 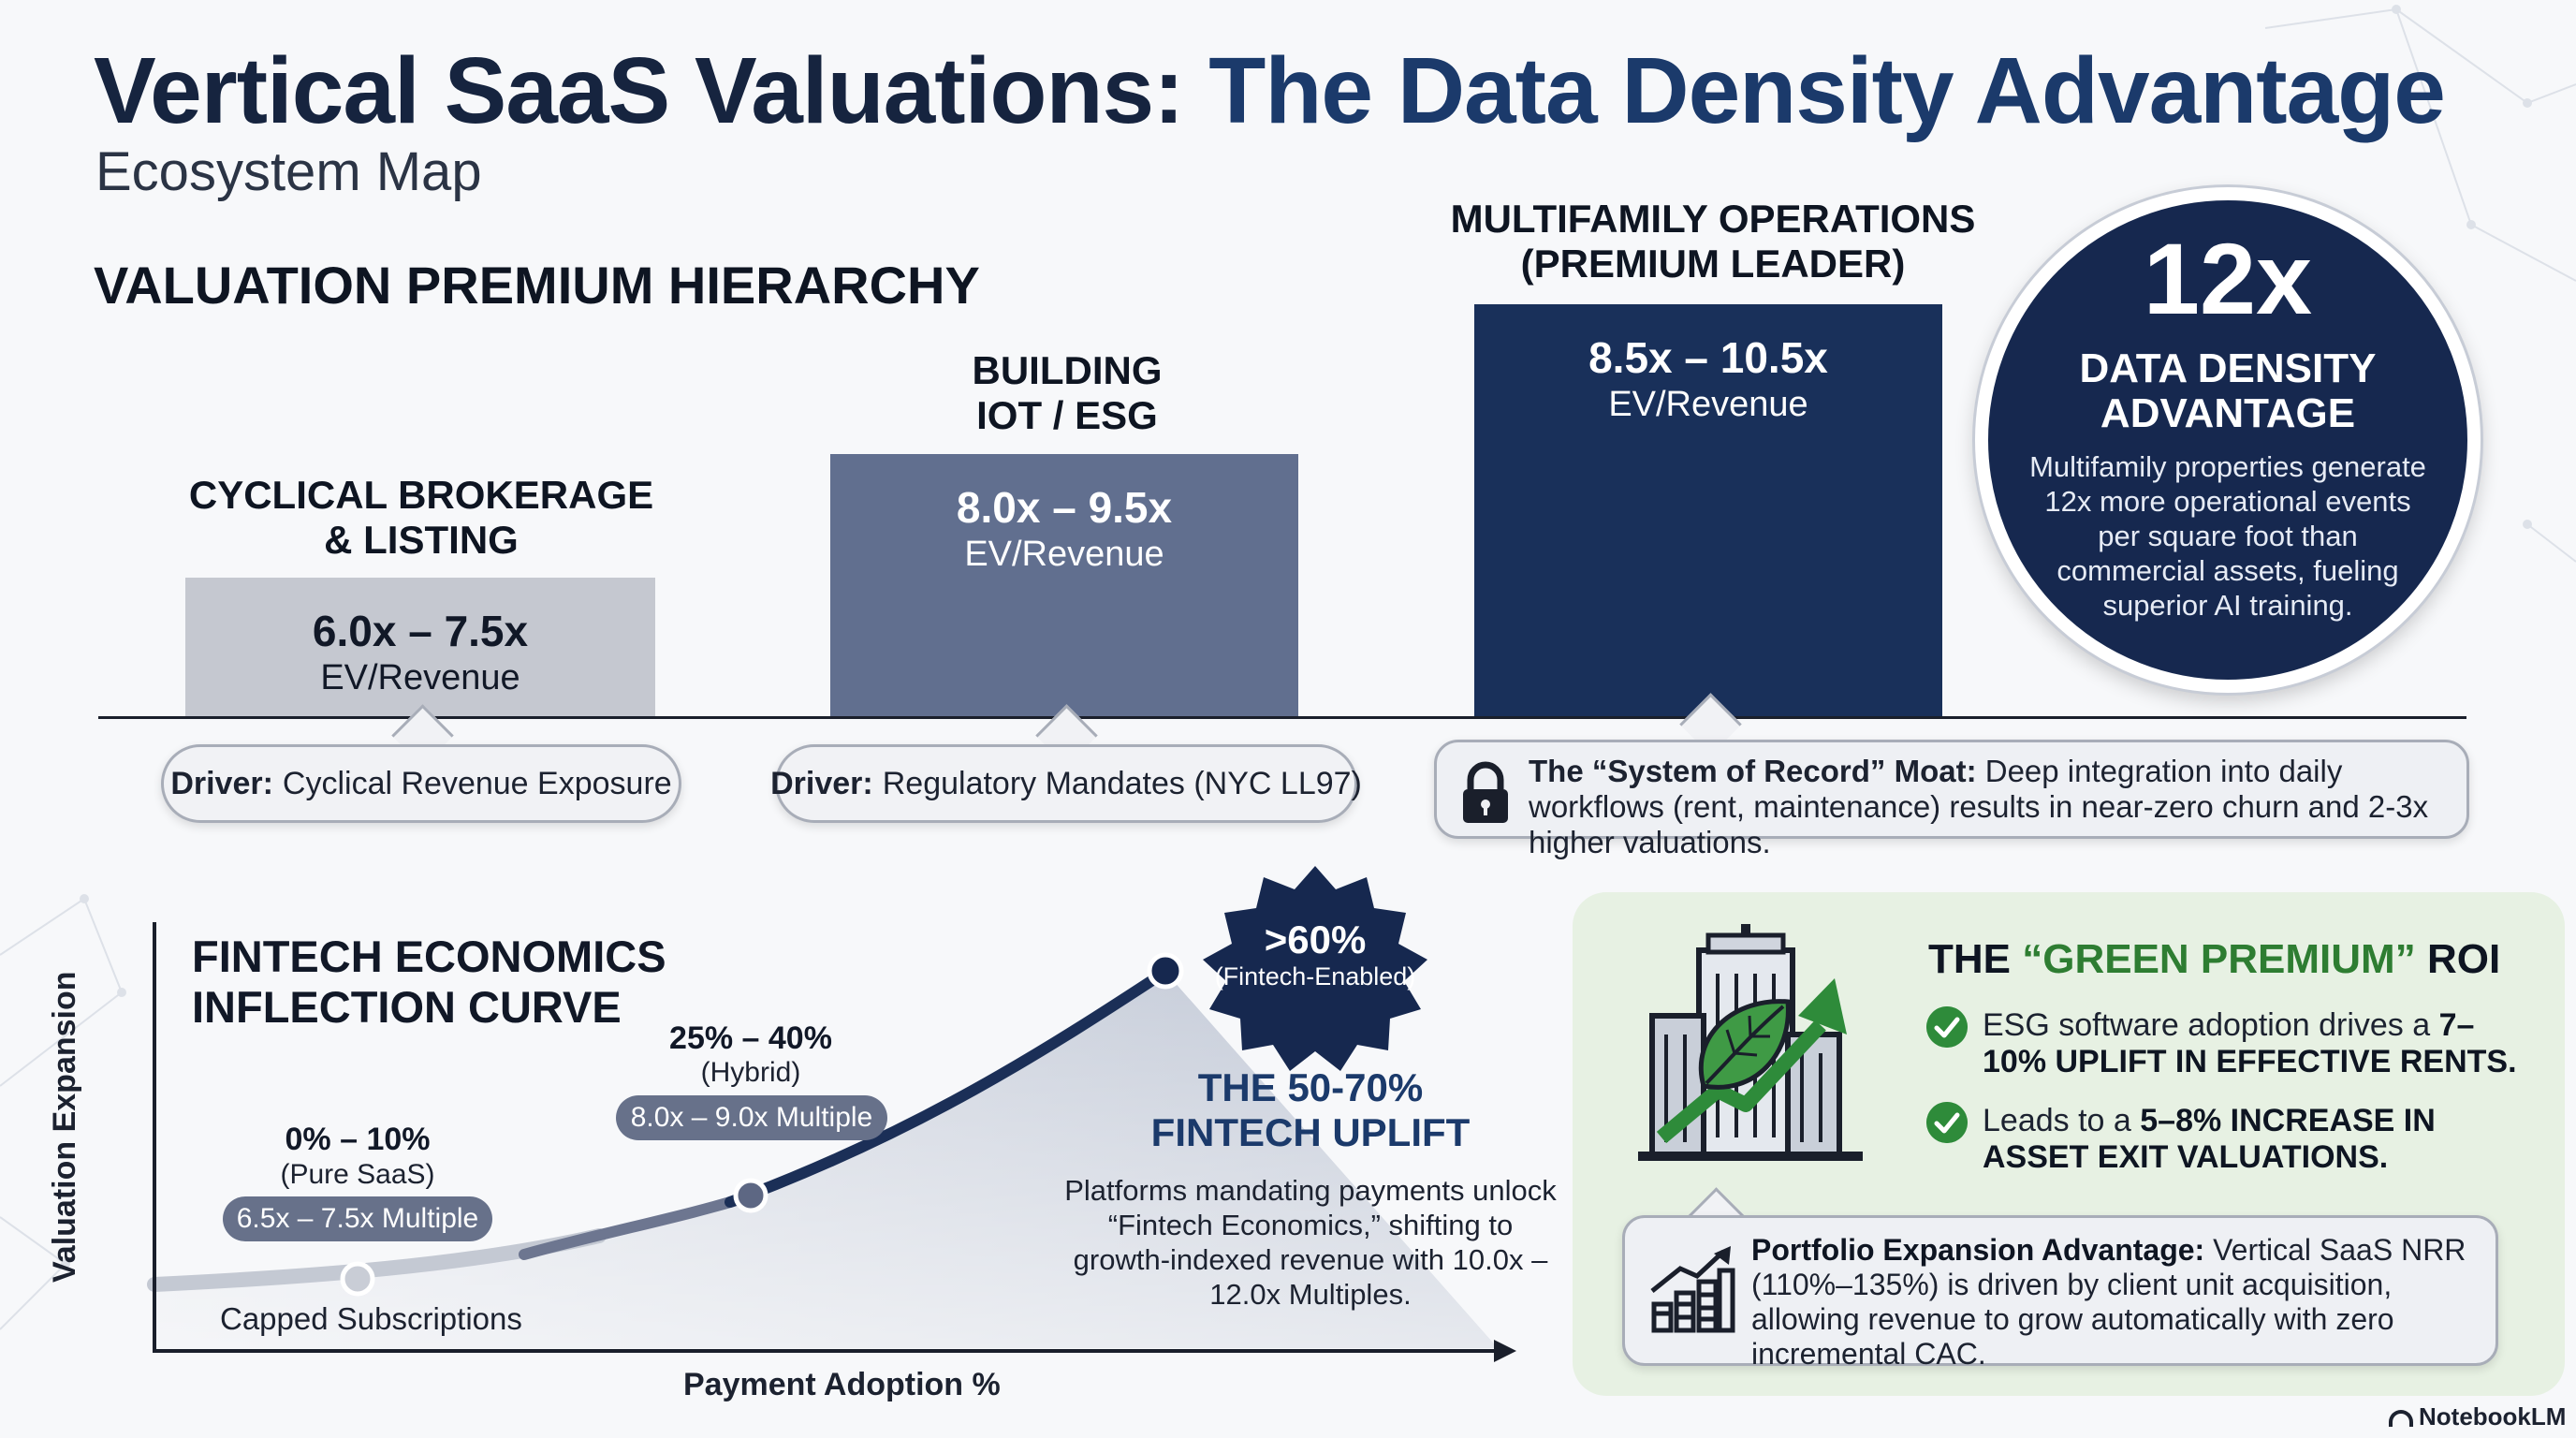 What do you see at coordinates (947, 1087) in the screenshot?
I see `curve-line-dark` at bounding box center [947, 1087].